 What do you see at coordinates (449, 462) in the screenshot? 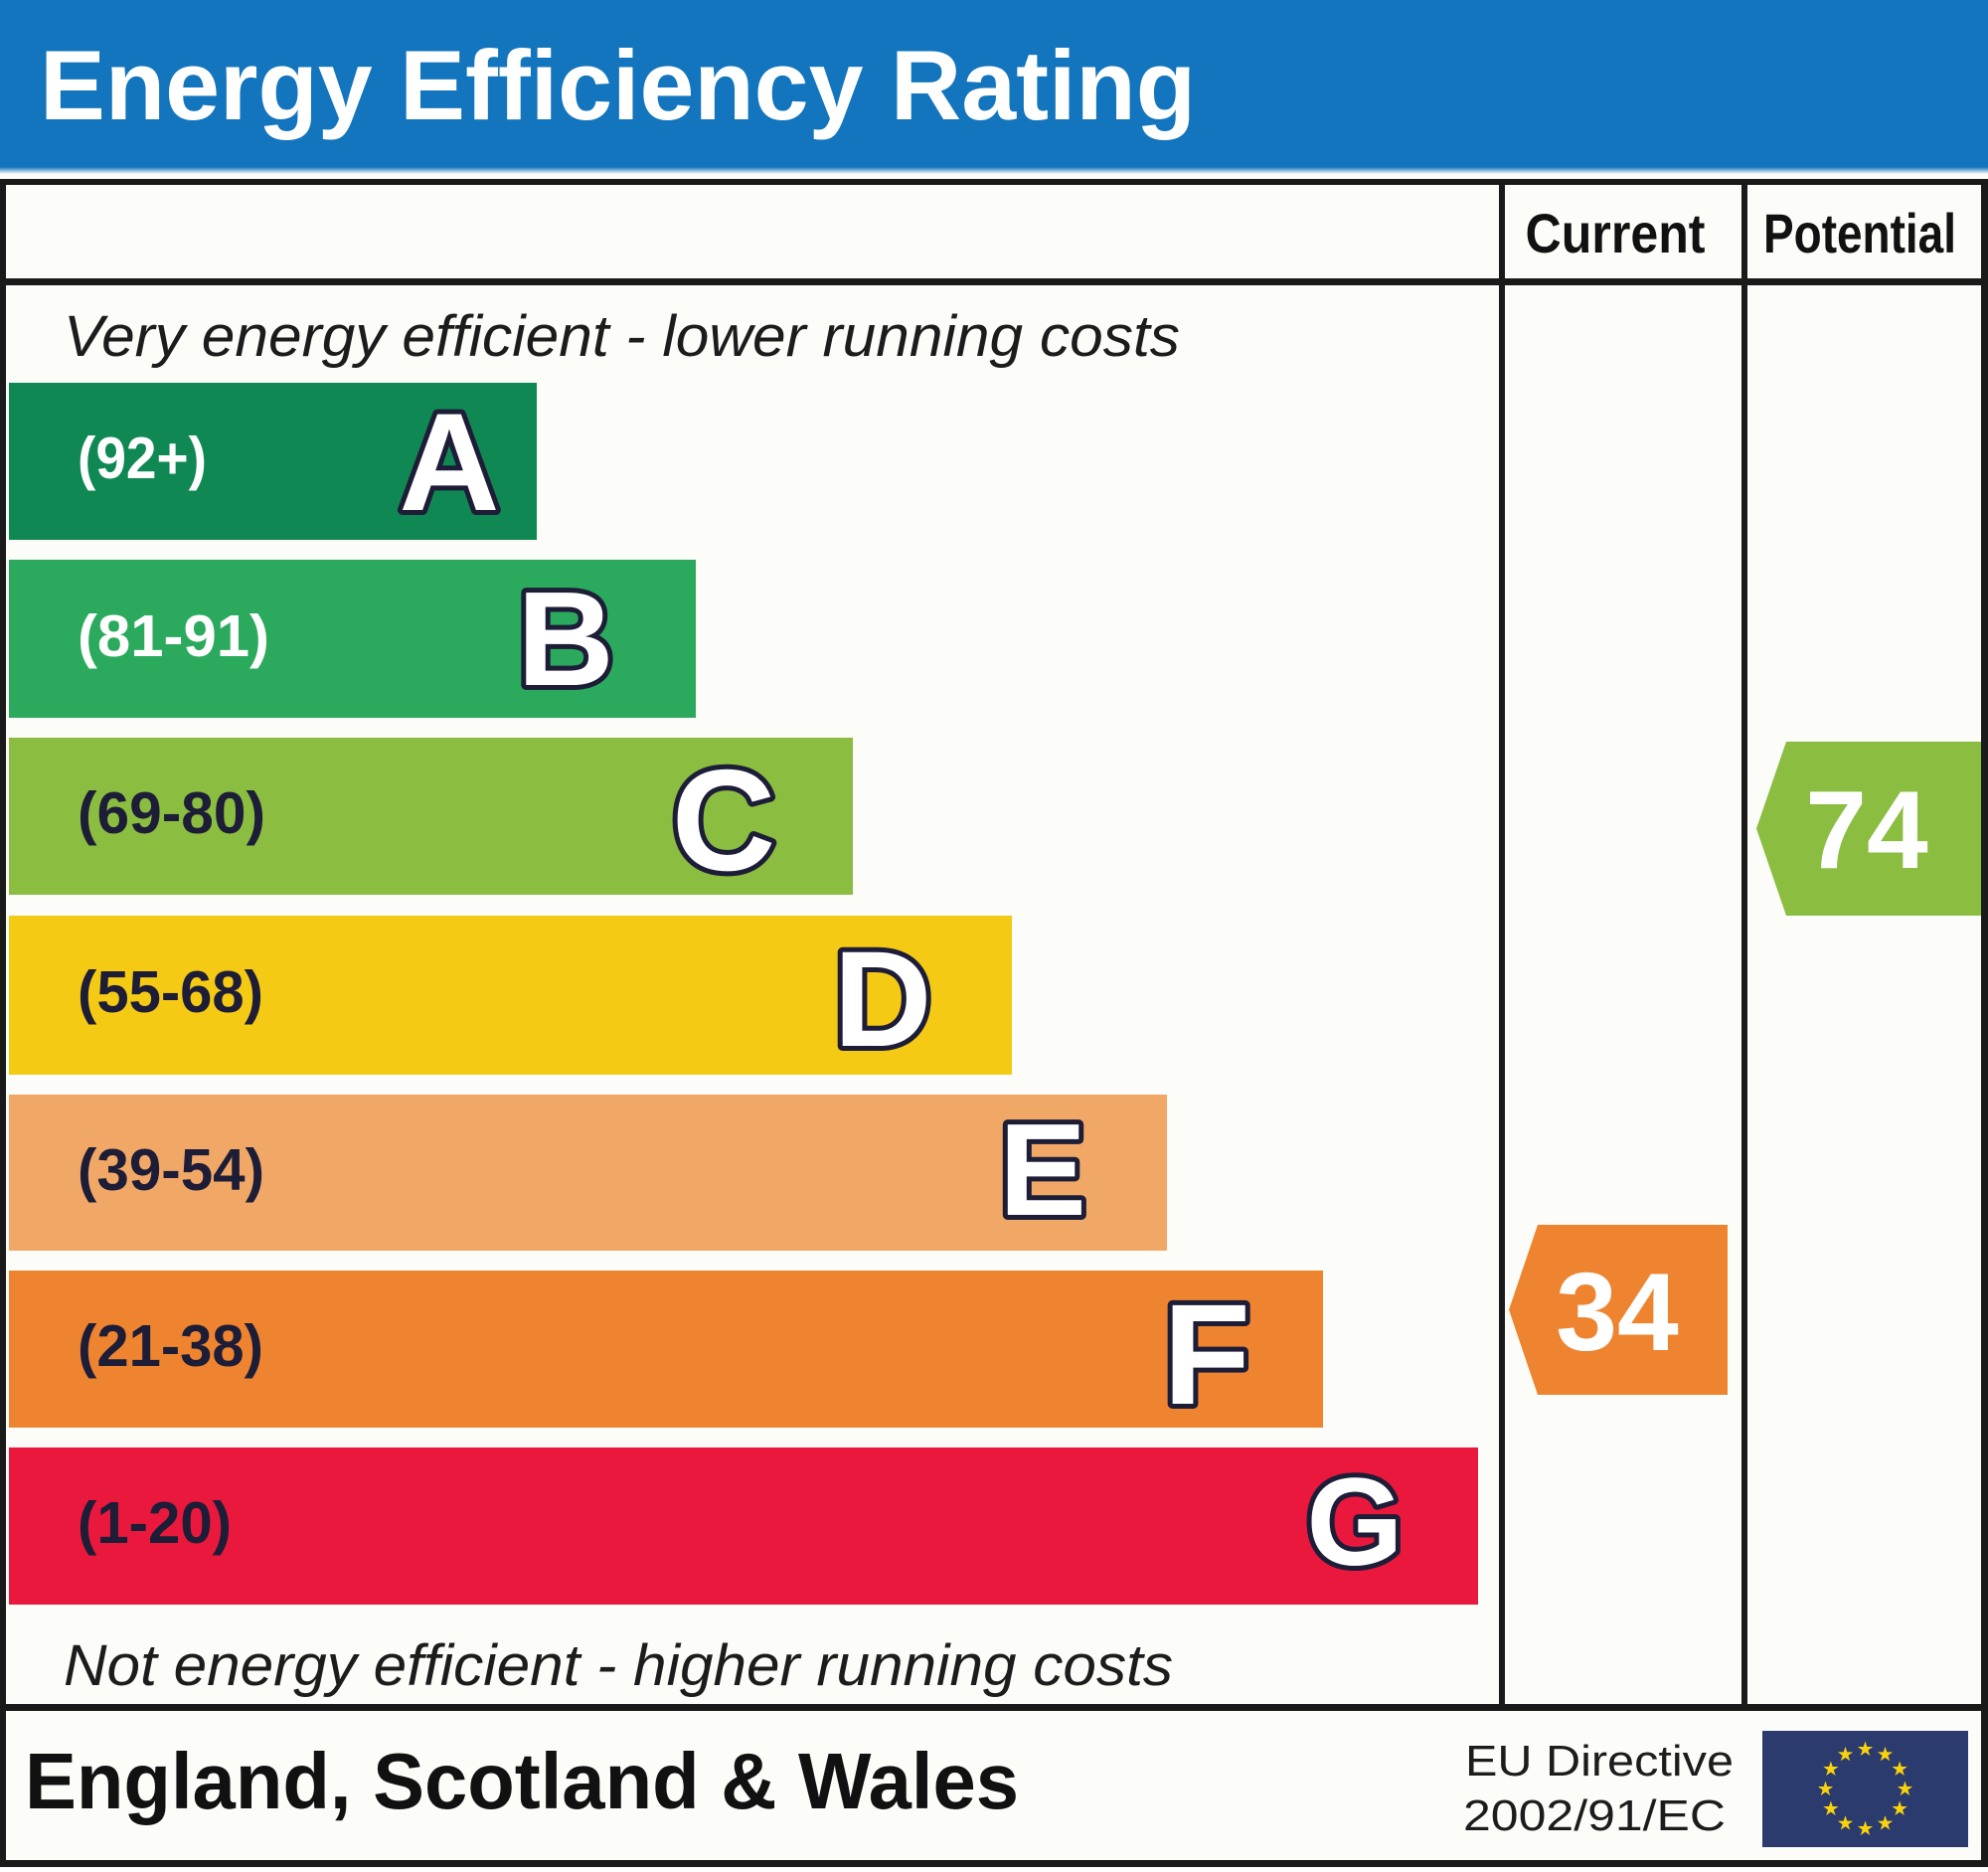
I see `svg-text: A` at bounding box center [449, 462].